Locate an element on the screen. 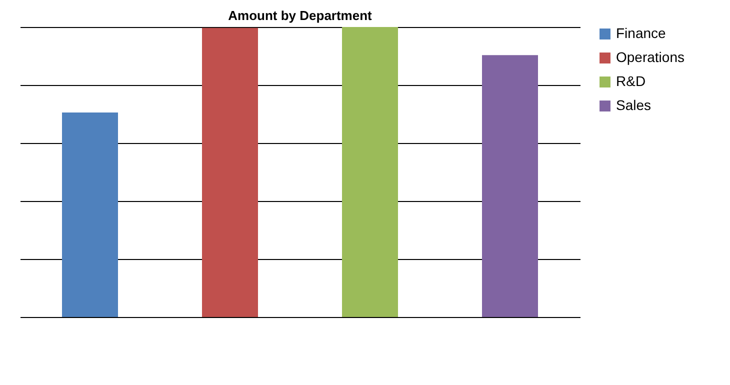 This screenshot has width=730, height=385. legend-label: Sales is located at coordinates (634, 105).